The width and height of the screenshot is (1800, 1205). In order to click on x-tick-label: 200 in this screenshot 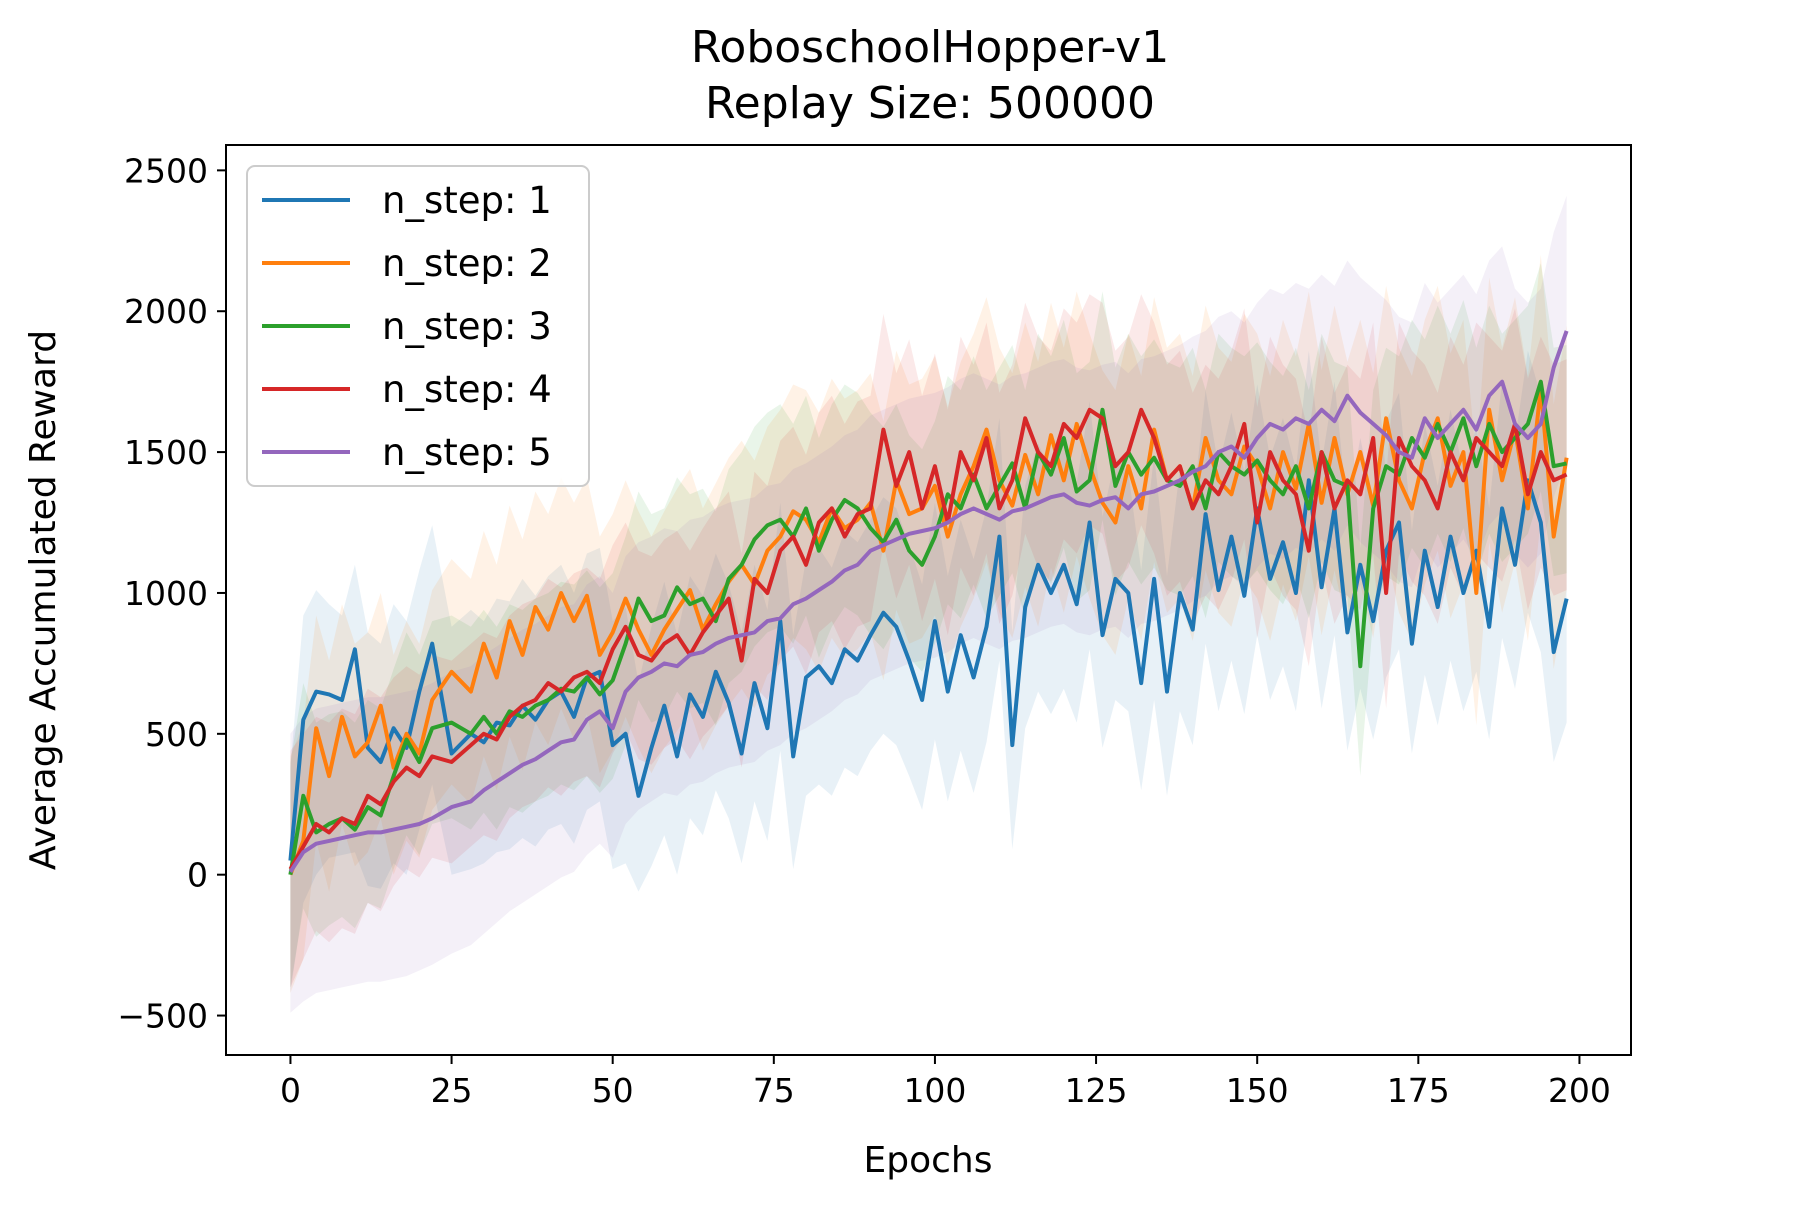, I will do `click(1579, 1090)`.